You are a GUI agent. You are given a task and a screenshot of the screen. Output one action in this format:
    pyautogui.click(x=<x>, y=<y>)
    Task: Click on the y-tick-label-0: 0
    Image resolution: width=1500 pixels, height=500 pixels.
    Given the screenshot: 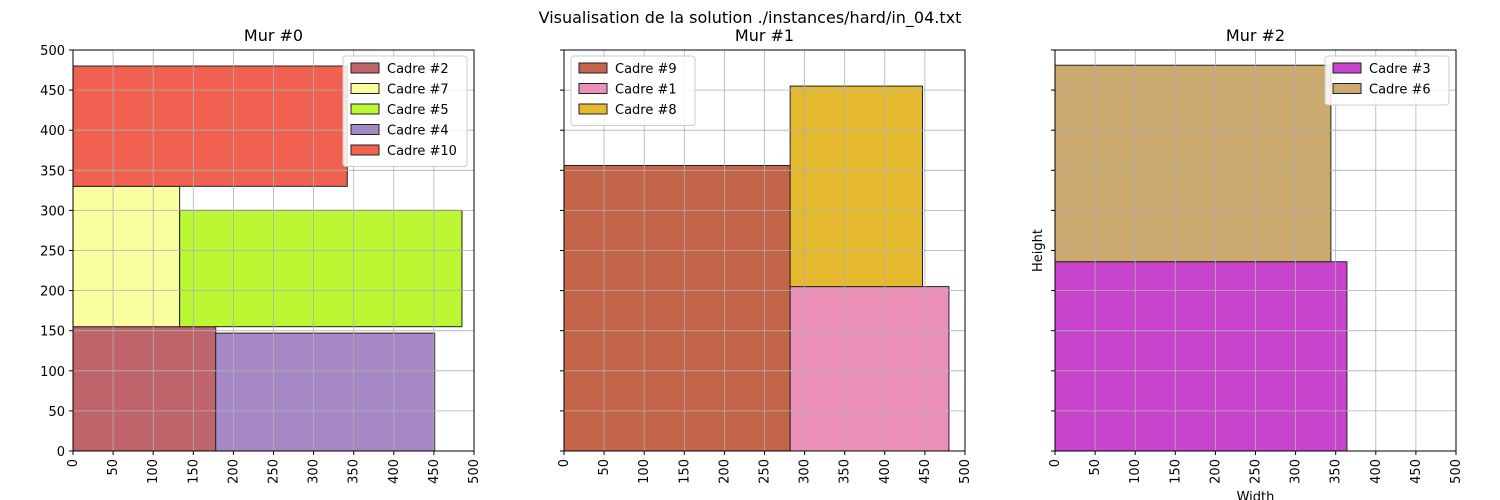 What is the action you would take?
    pyautogui.click(x=61, y=452)
    